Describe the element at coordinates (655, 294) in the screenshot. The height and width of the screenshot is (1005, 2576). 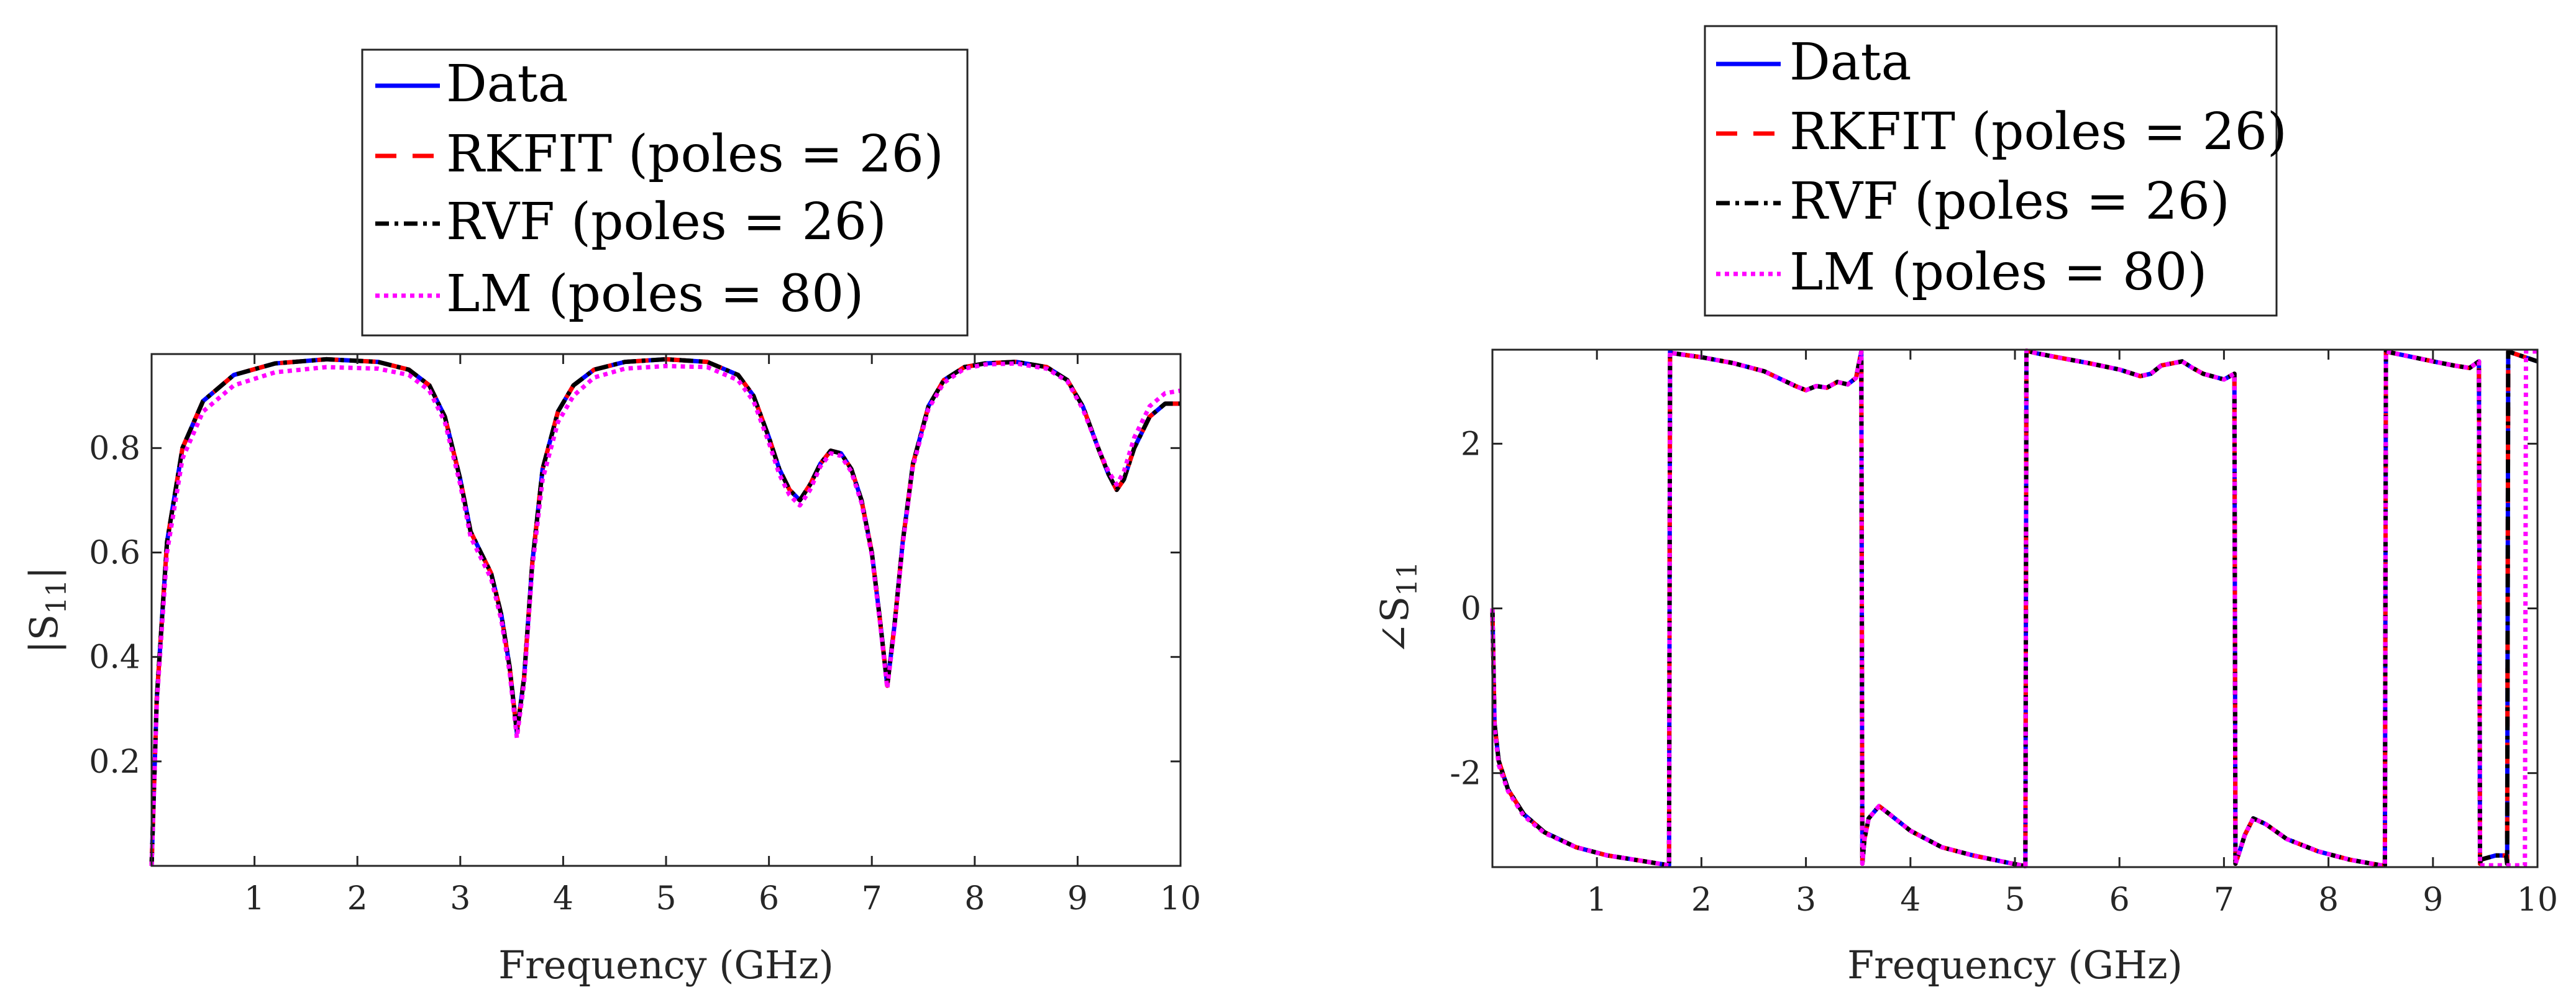
I see `magnitude-legend-label-lm: LM (poles = 80)` at that location.